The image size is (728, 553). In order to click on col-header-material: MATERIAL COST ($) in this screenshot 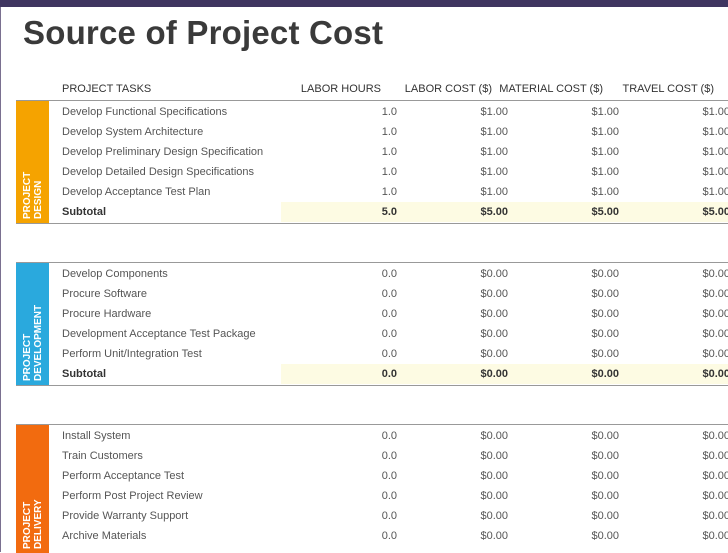, I will do `click(551, 89)`.